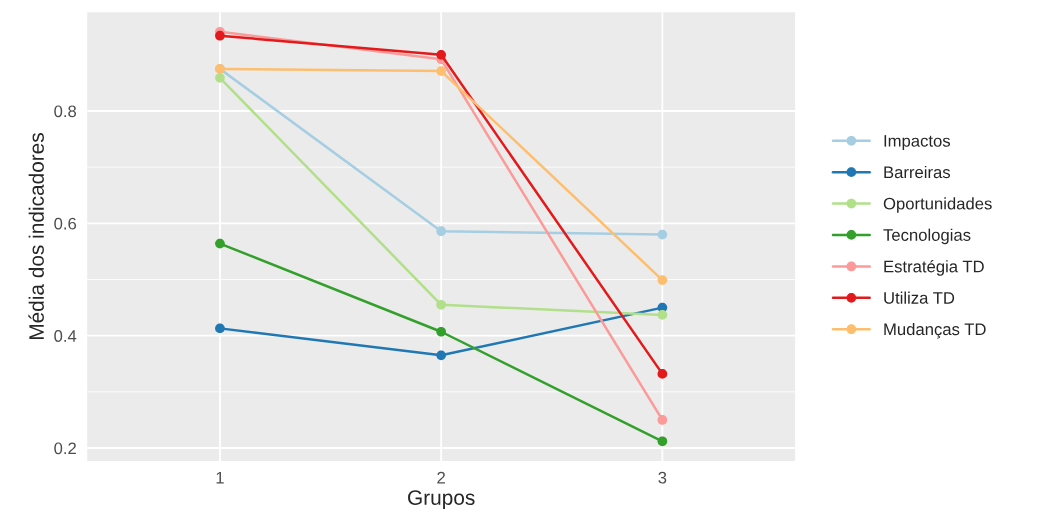 Image resolution: width=1038 pixels, height=528 pixels. What do you see at coordinates (919, 297) in the screenshot?
I see `legend-label: Utiliza TD` at bounding box center [919, 297].